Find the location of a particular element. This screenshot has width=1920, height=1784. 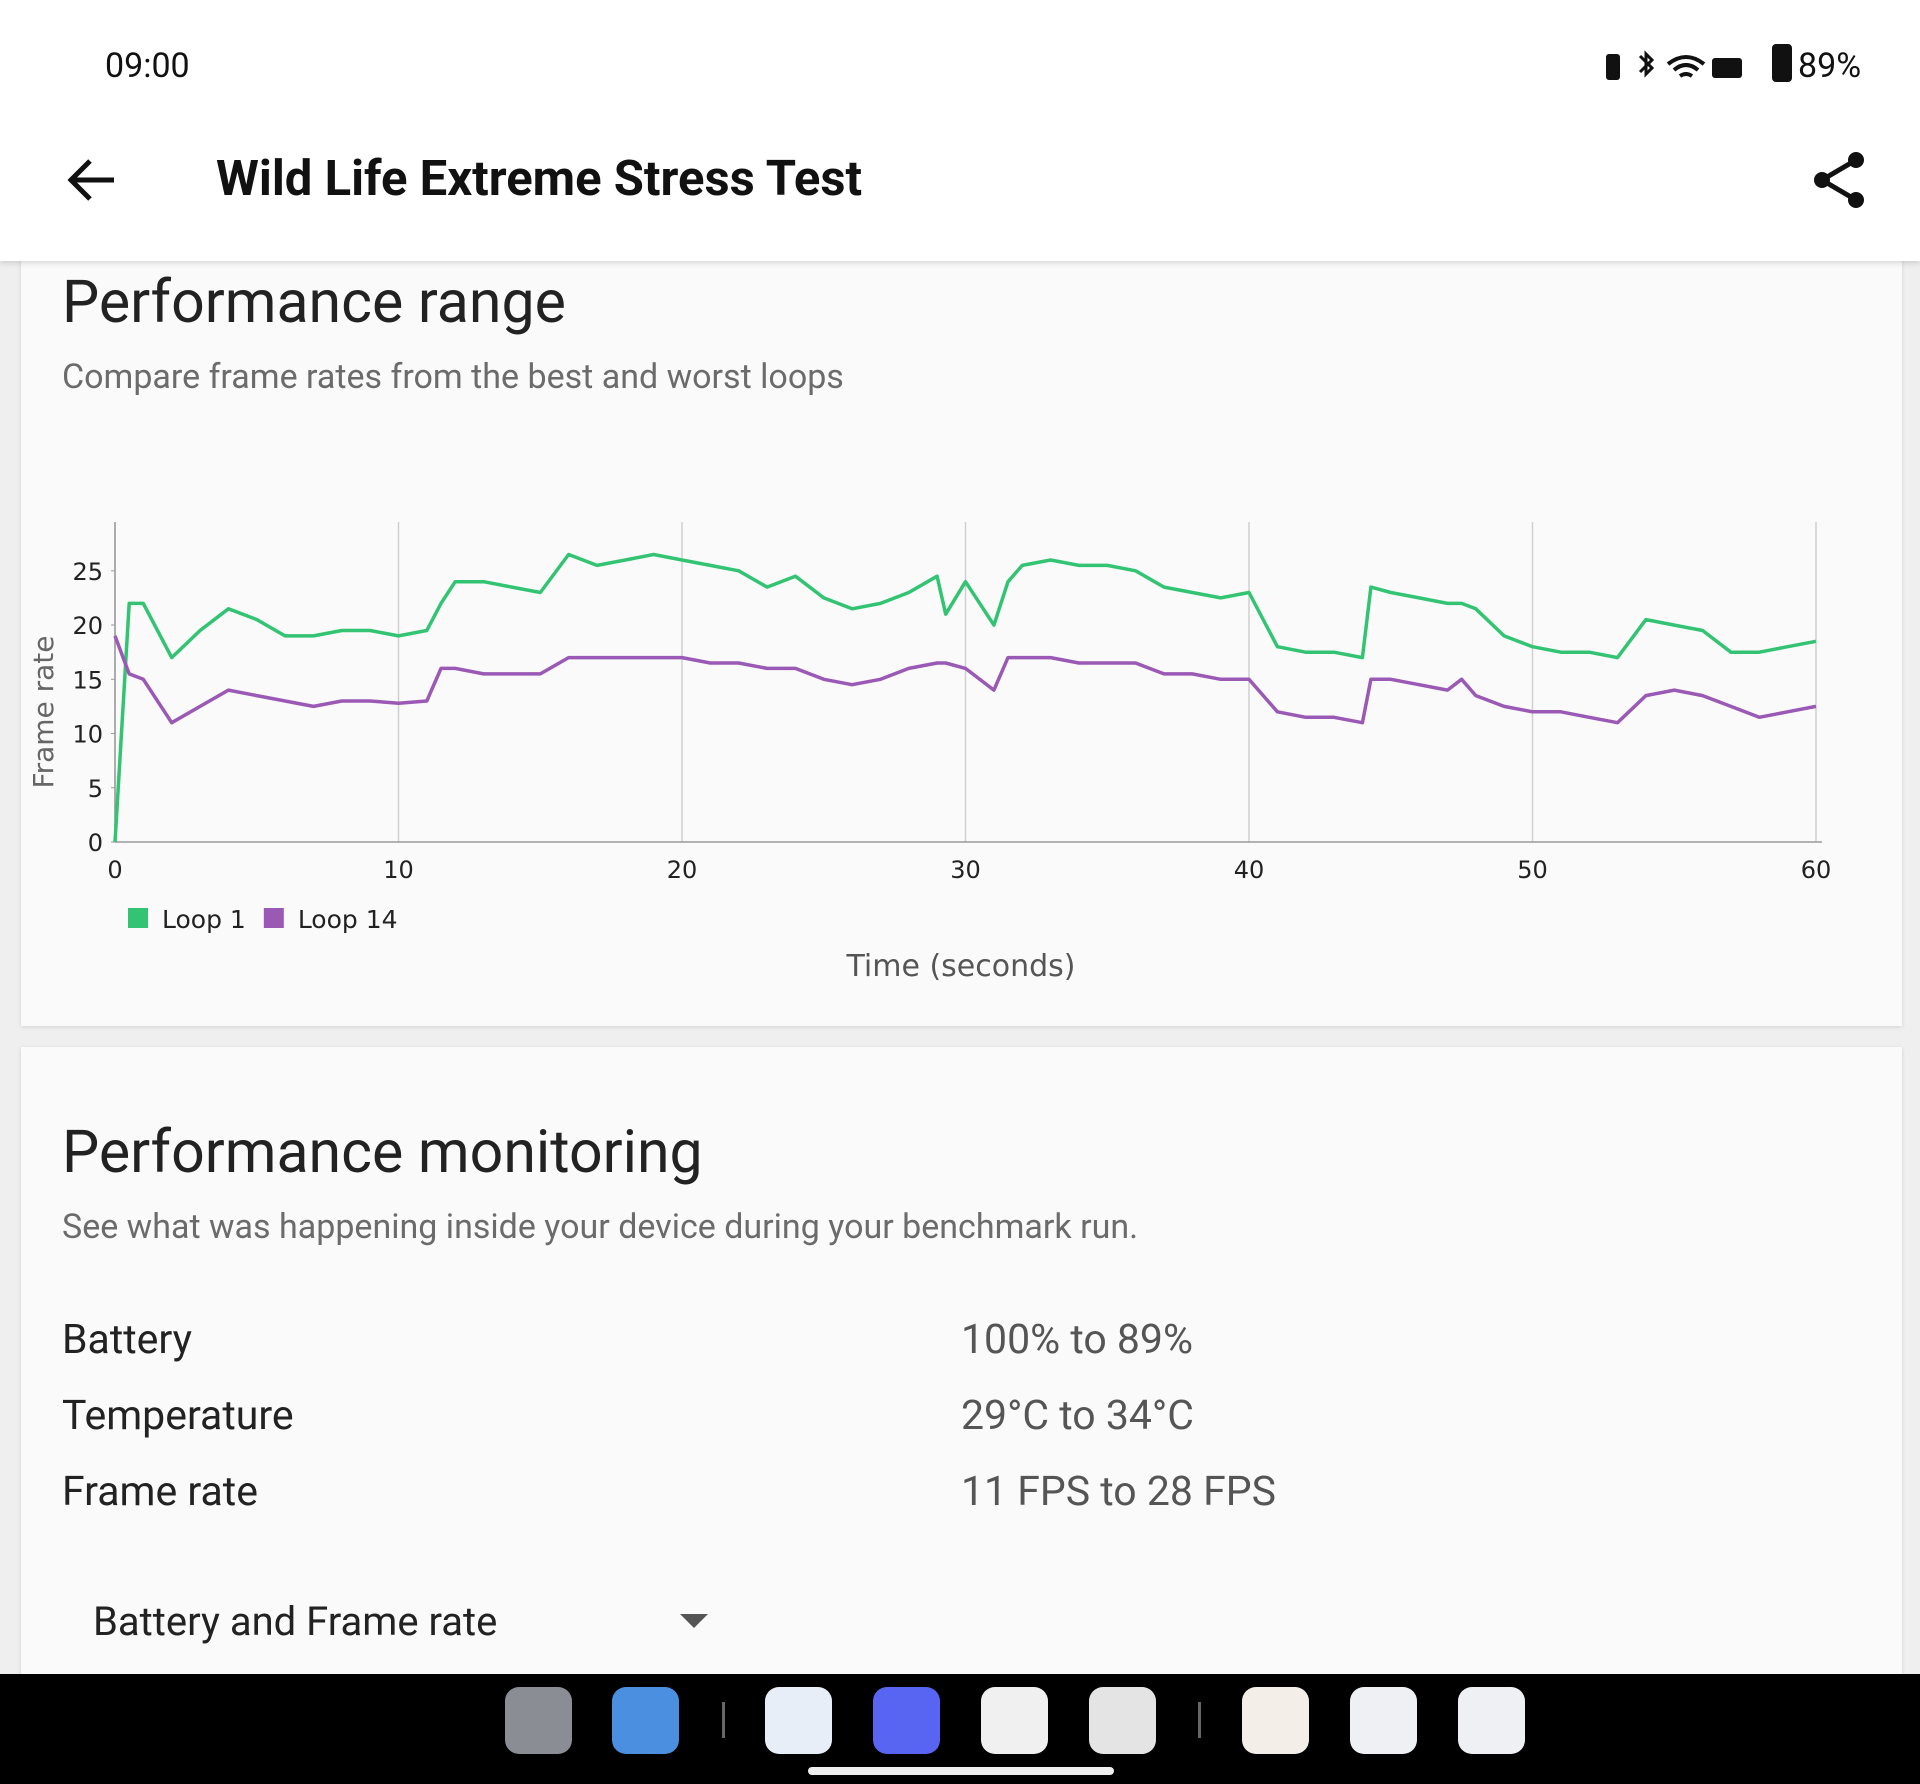

play-store-icon is located at coordinates (1383, 1720).